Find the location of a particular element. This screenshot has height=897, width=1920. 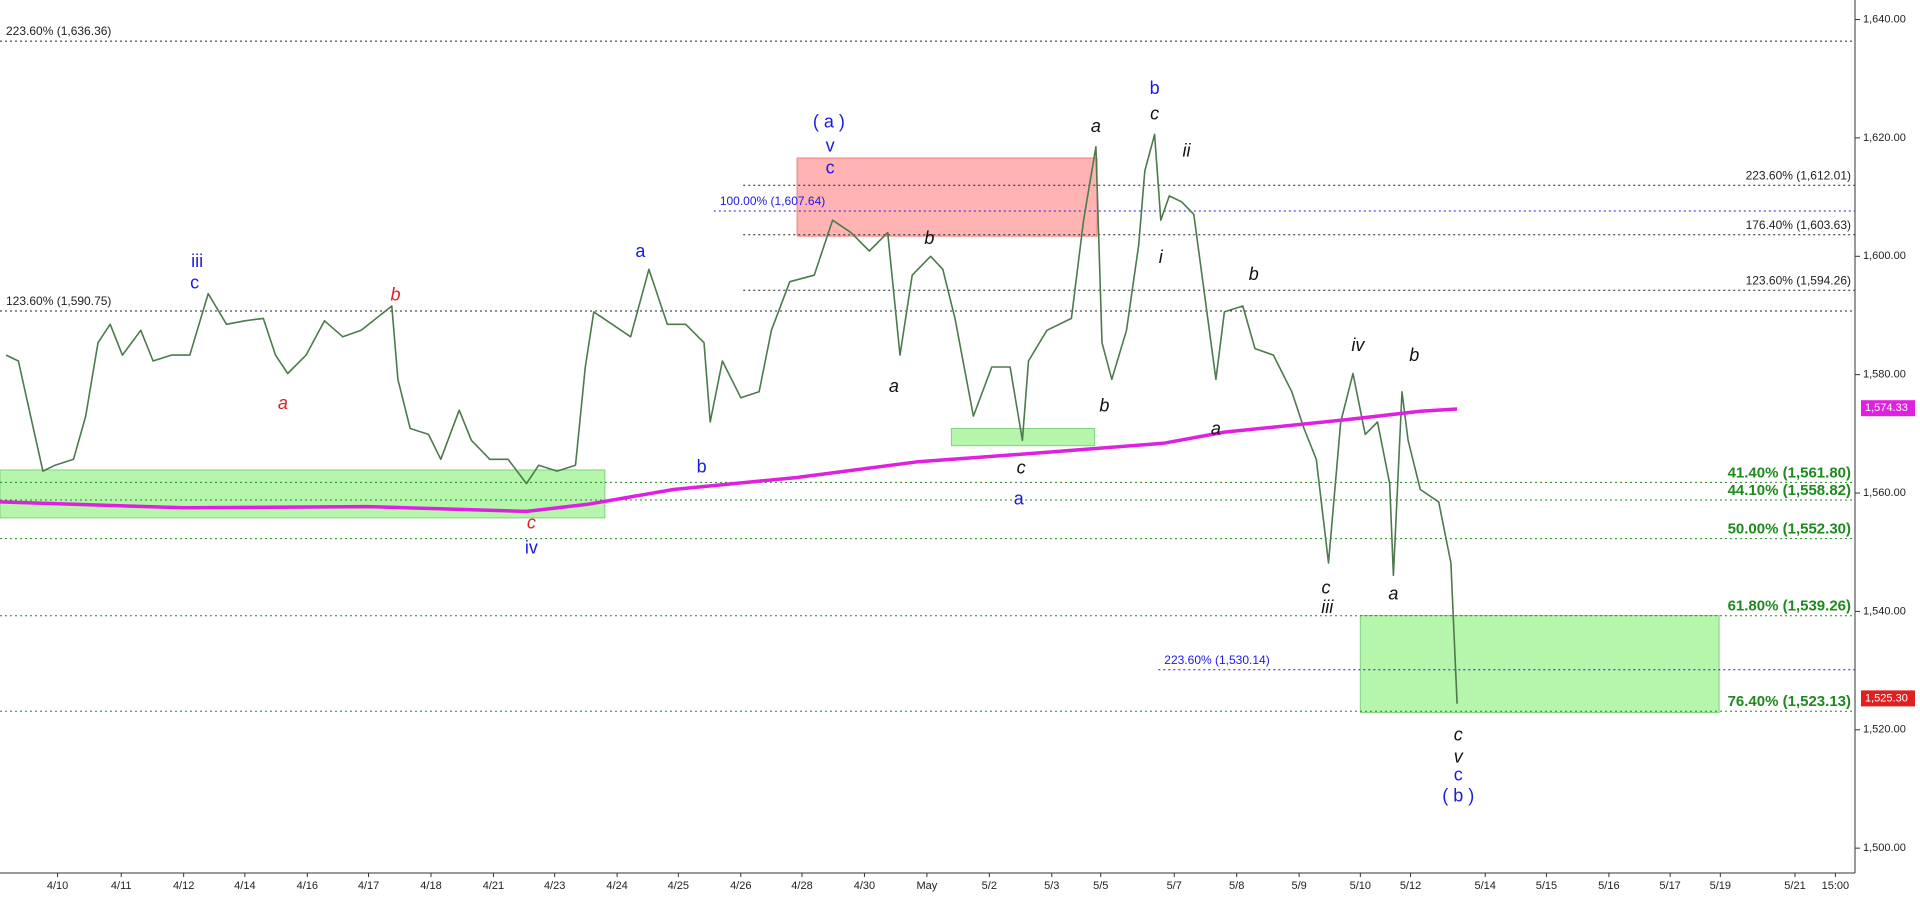

level-label: 50.00% (1,552.30) is located at coordinates (1789, 529).